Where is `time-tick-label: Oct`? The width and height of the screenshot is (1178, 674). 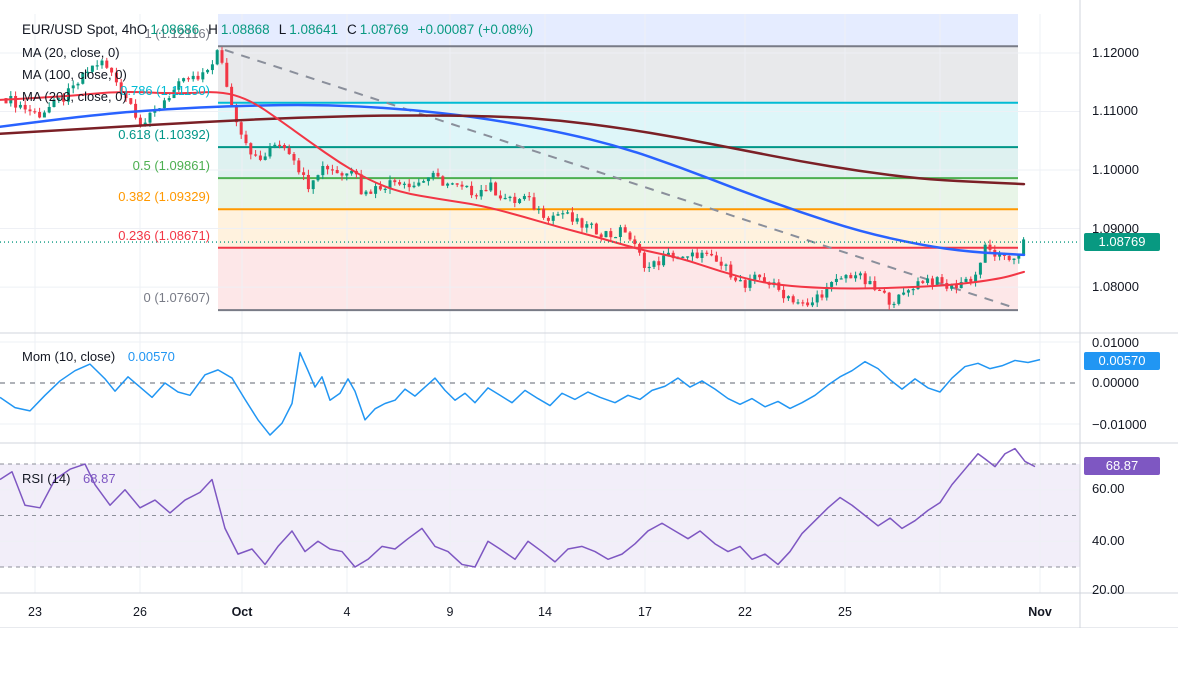
time-tick-label: Oct is located at coordinates (242, 612).